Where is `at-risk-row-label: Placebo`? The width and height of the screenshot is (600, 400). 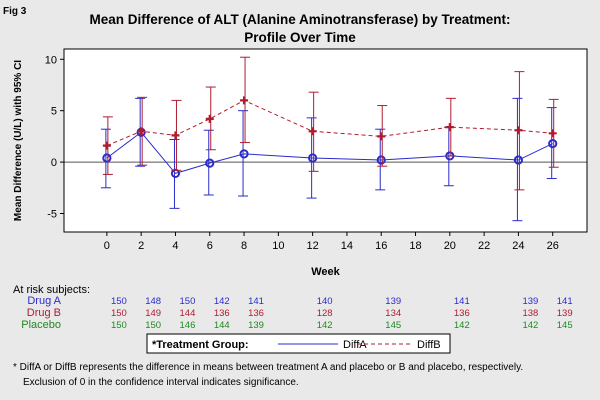
at-risk-row-label: Placebo is located at coordinates (41, 325).